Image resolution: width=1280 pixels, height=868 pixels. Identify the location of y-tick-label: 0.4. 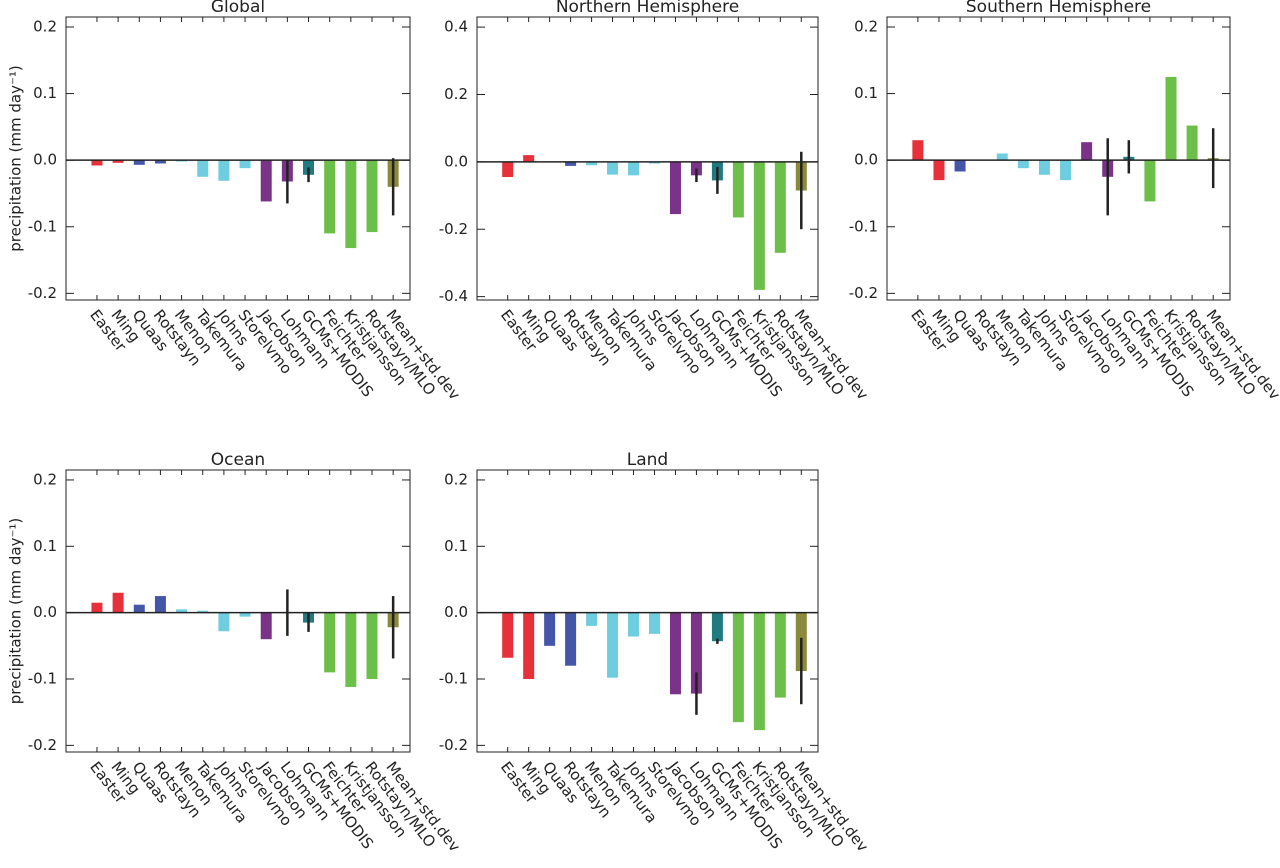
(456, 27).